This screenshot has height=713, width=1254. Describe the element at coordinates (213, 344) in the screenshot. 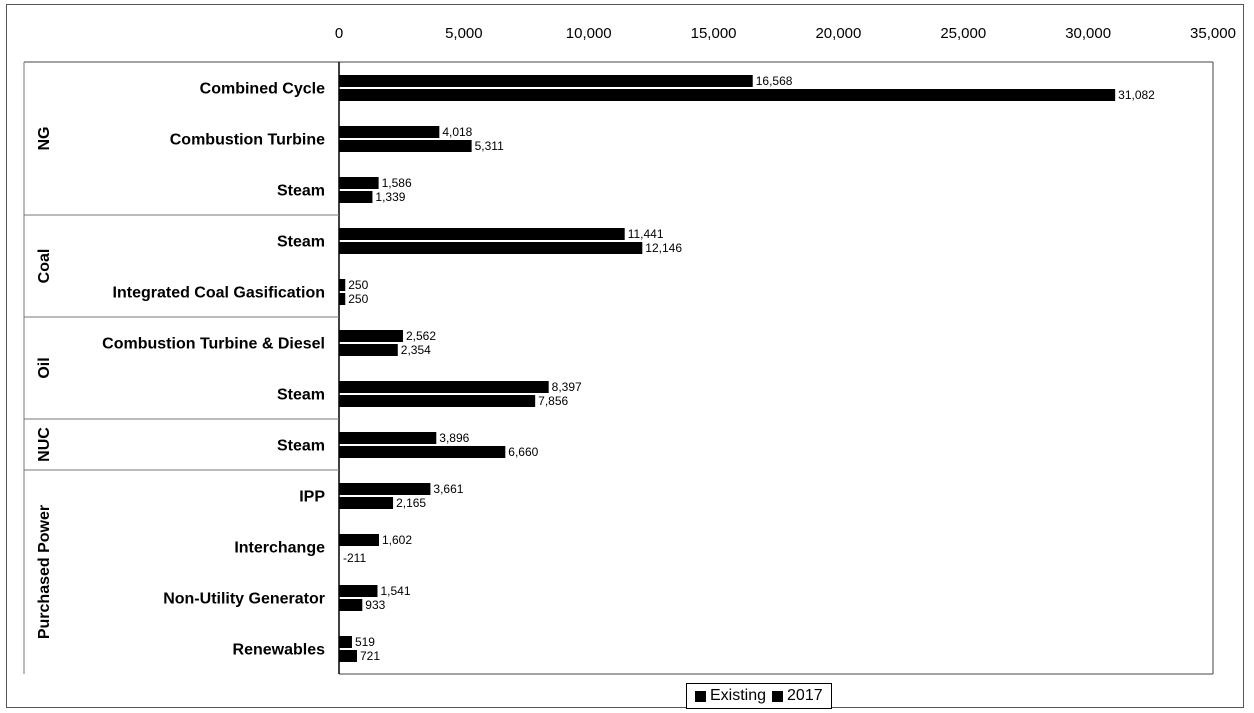

I see `category-label-combustion-turbine-diesel: Combustion Turbine & Diesel` at that location.